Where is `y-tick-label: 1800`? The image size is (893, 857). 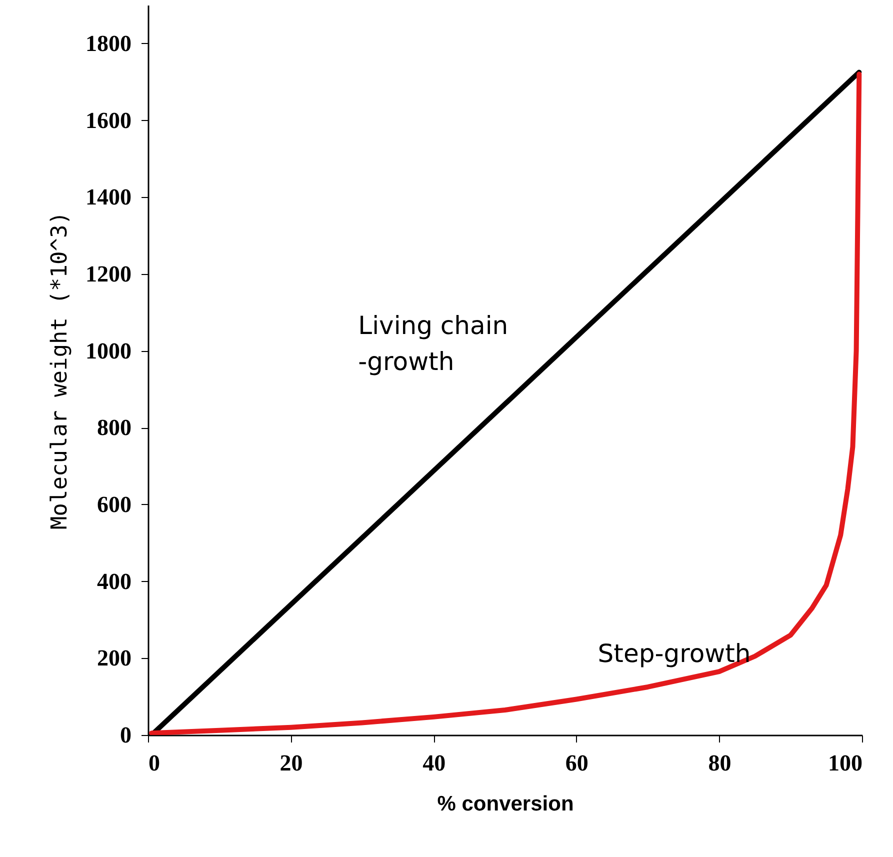 y-tick-label: 1800 is located at coordinates (109, 43).